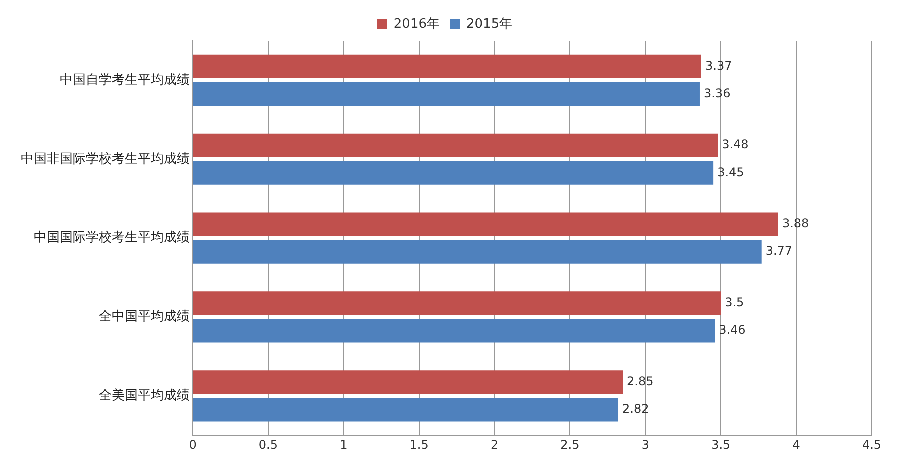 Image resolution: width=900 pixels, height=464 pixels. What do you see at coordinates (721, 445) in the screenshot?
I see `x-tick-label: 3.5` at bounding box center [721, 445].